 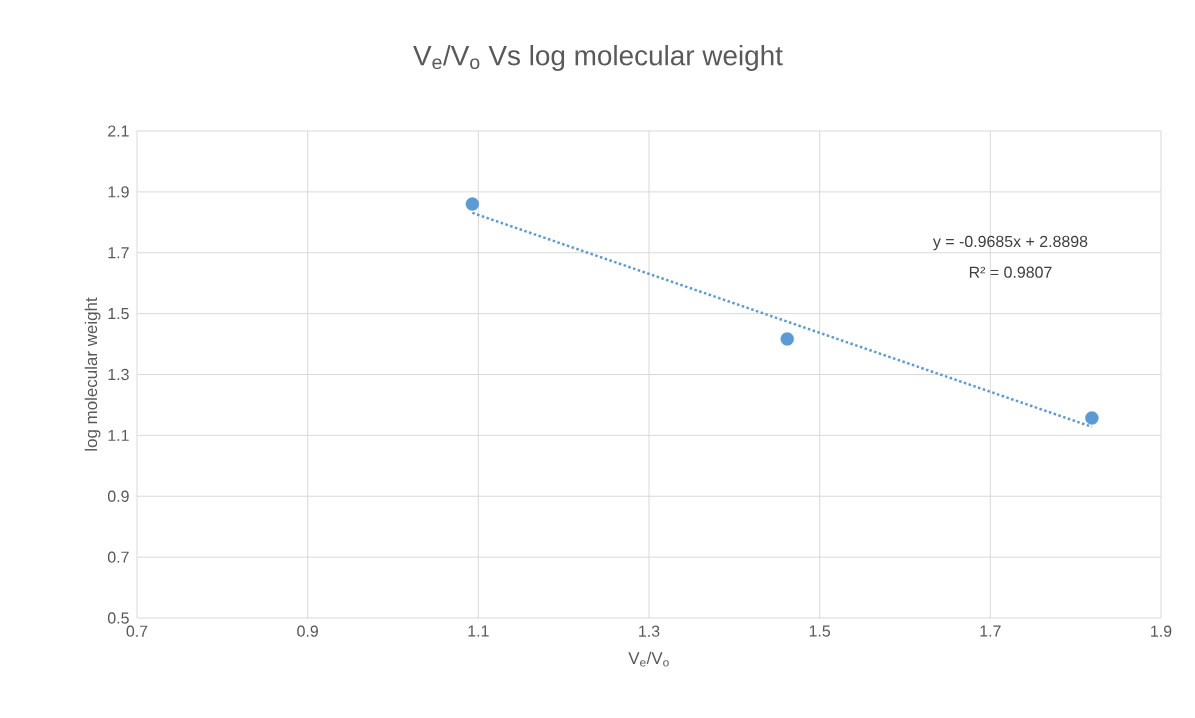 I want to click on x-tick-label: 1.9, so click(x=1161, y=631).